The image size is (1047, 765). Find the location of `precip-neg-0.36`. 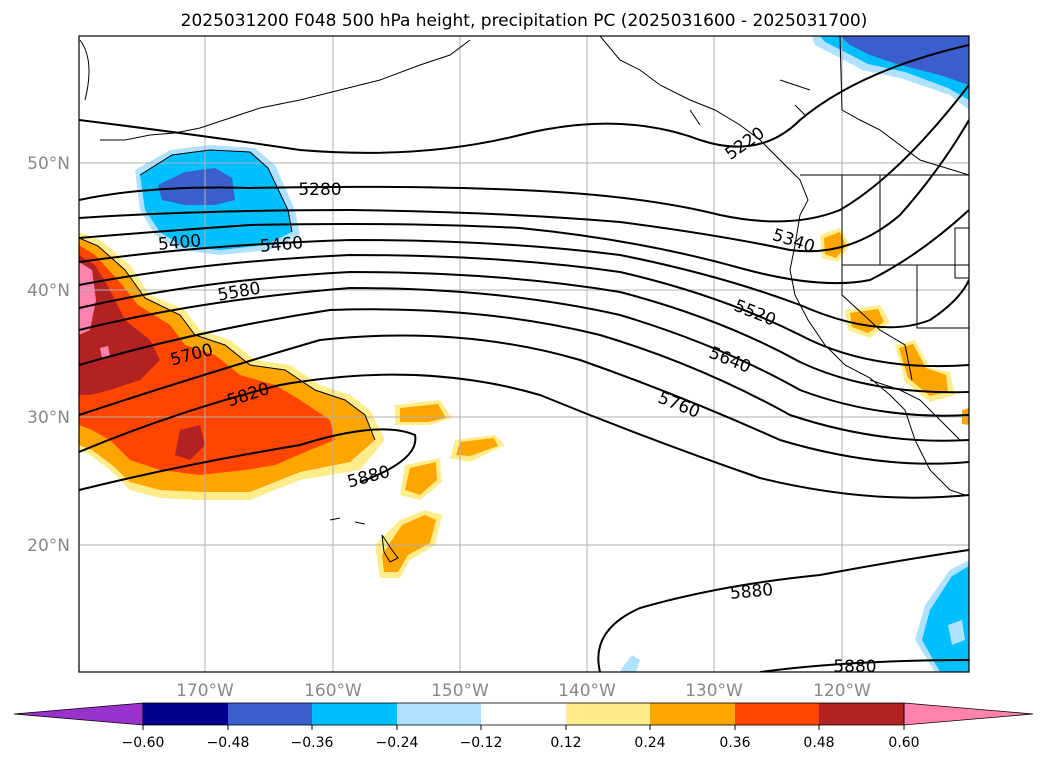

precip-neg-0.36 is located at coordinates (196, 186).